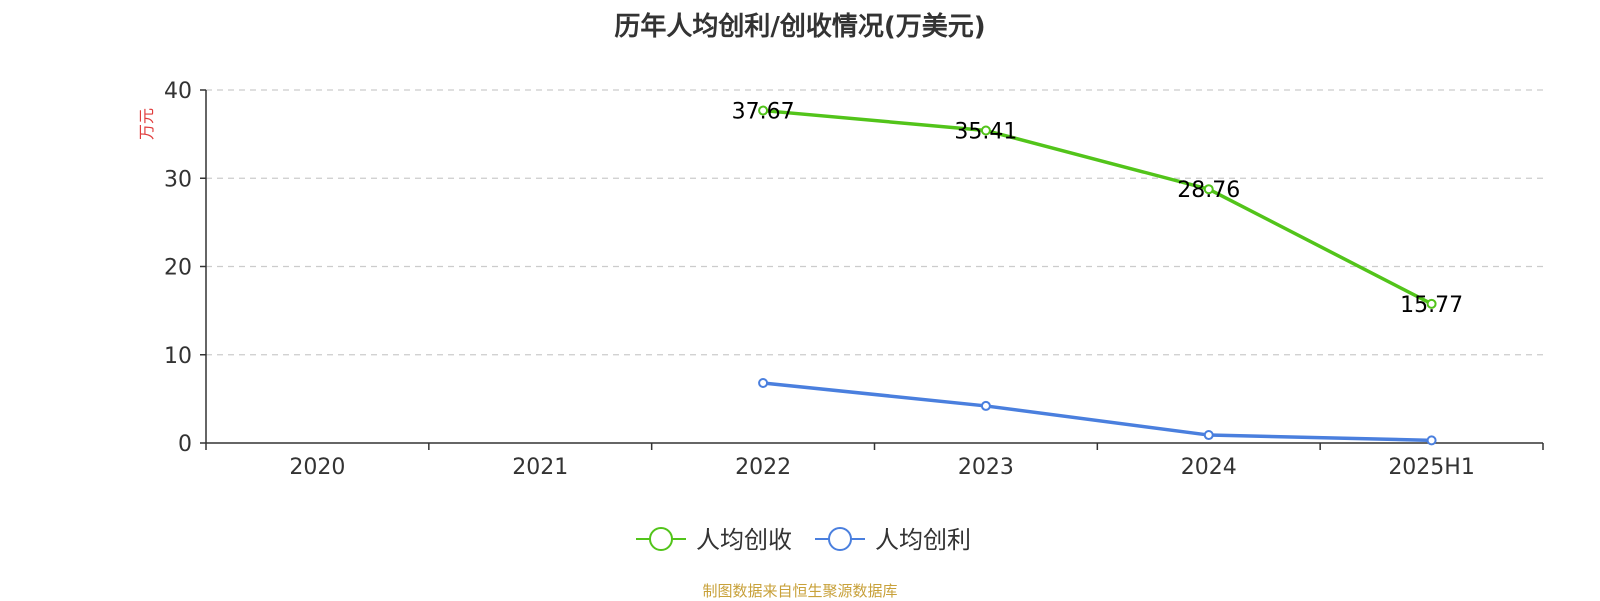  I want to click on x-tick-label: 2023, so click(986, 467).